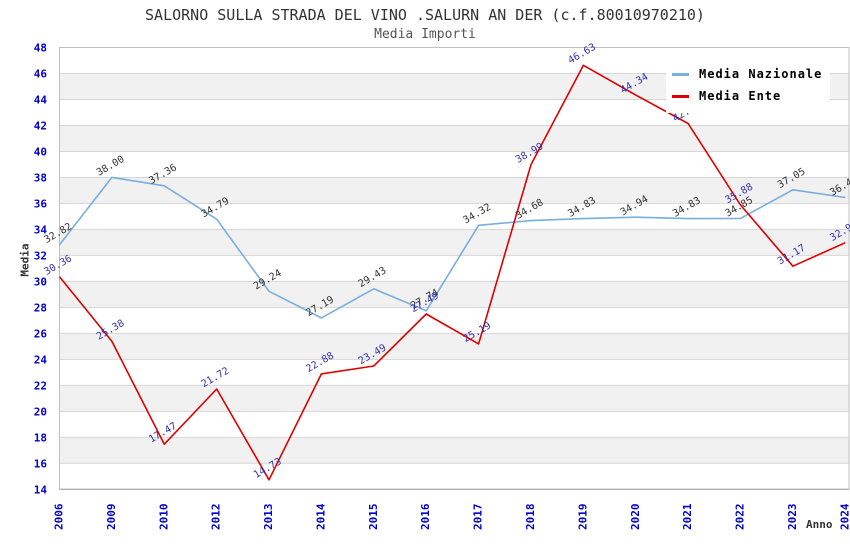 The width and height of the screenshot is (850, 550). I want to click on y-tick-label: 46, so click(41, 73).